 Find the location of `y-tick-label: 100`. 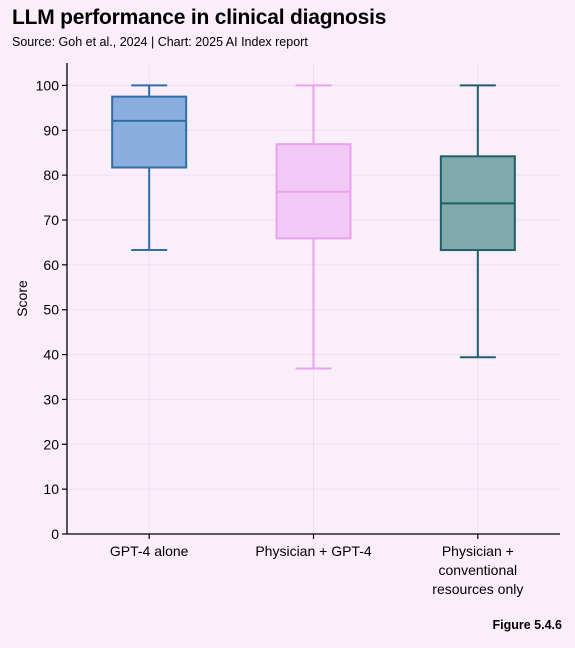

y-tick-label: 100 is located at coordinates (48, 85).